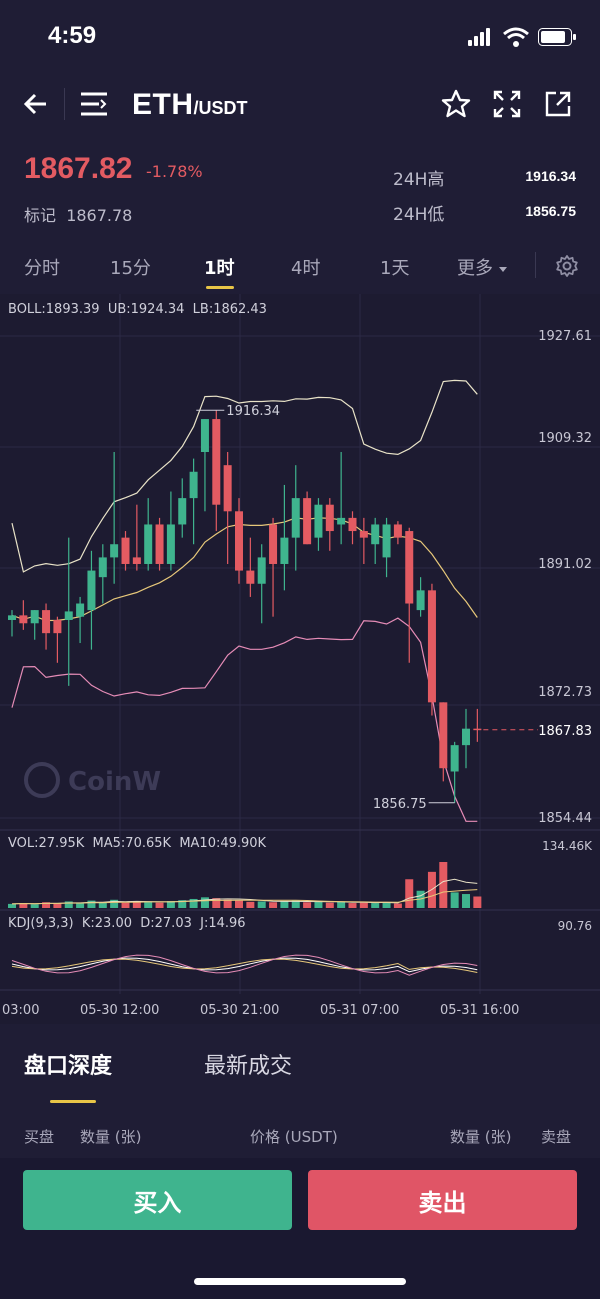 The width and height of the screenshot is (600, 1299). I want to click on tab-1h: 1时, so click(219, 268).